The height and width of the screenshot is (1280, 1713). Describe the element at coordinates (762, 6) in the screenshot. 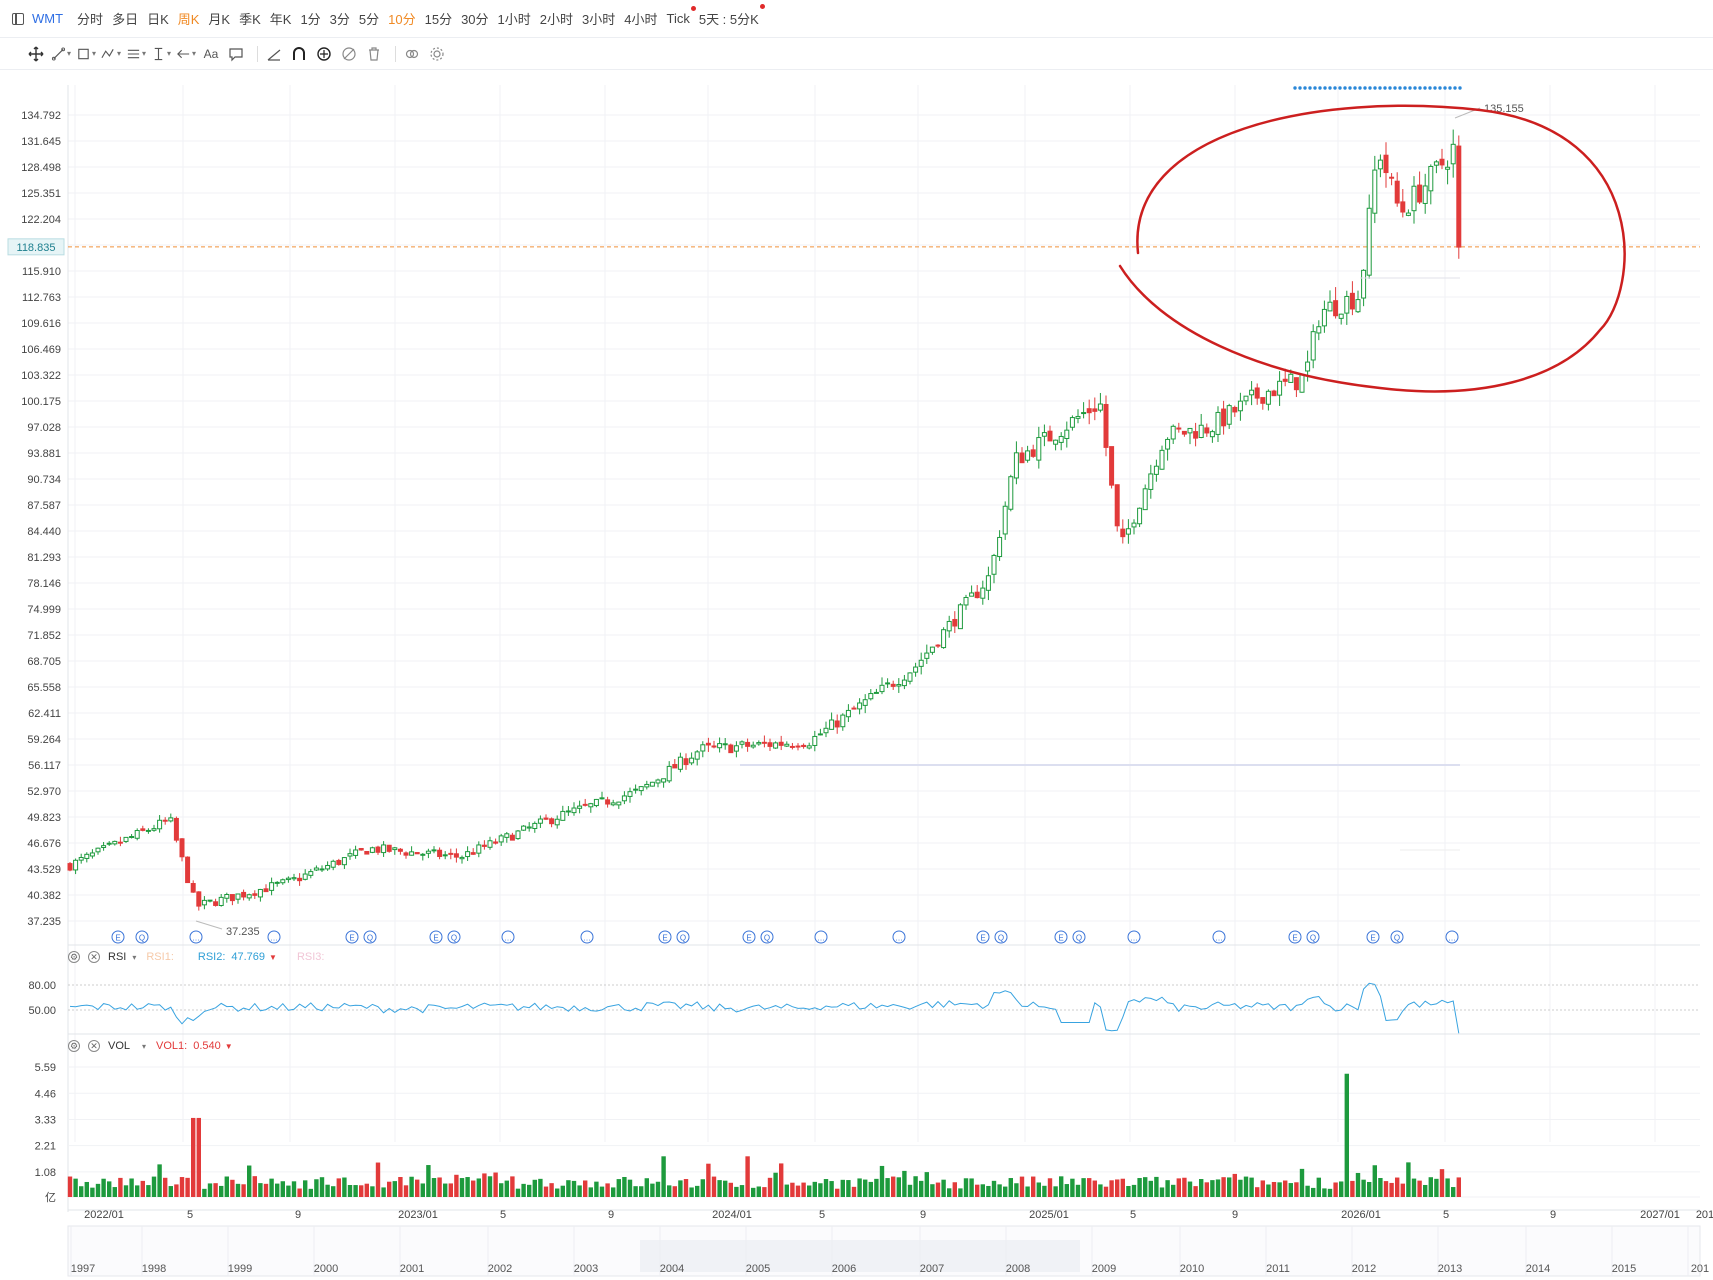

I see `notification-dot` at that location.